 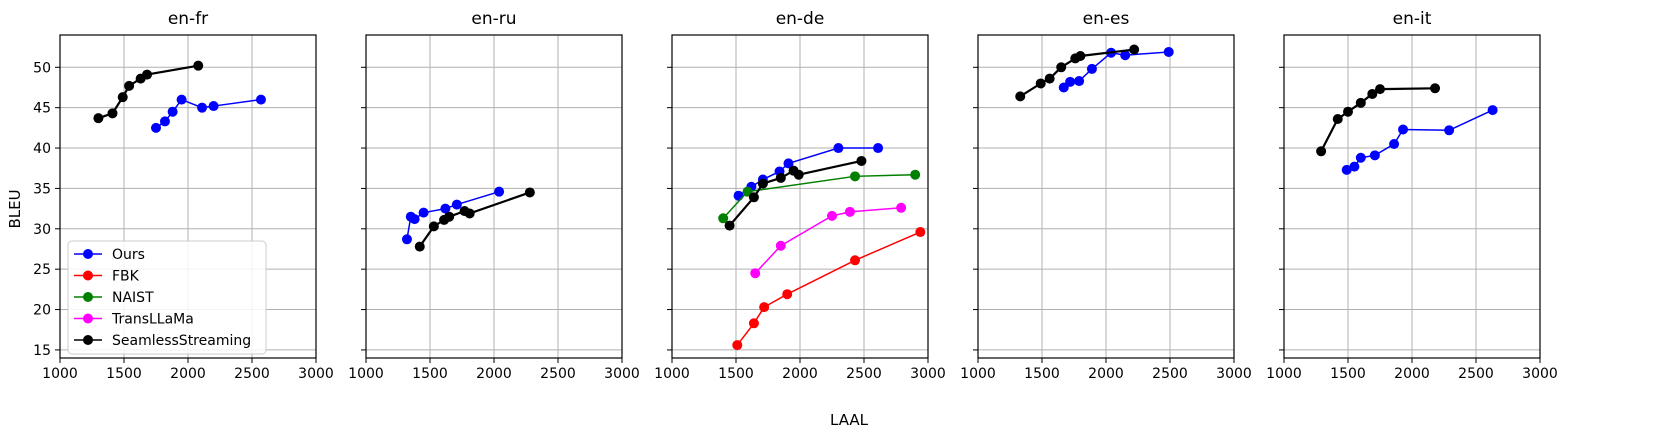 I want to click on legend-marker-FBK, so click(x=88, y=275).